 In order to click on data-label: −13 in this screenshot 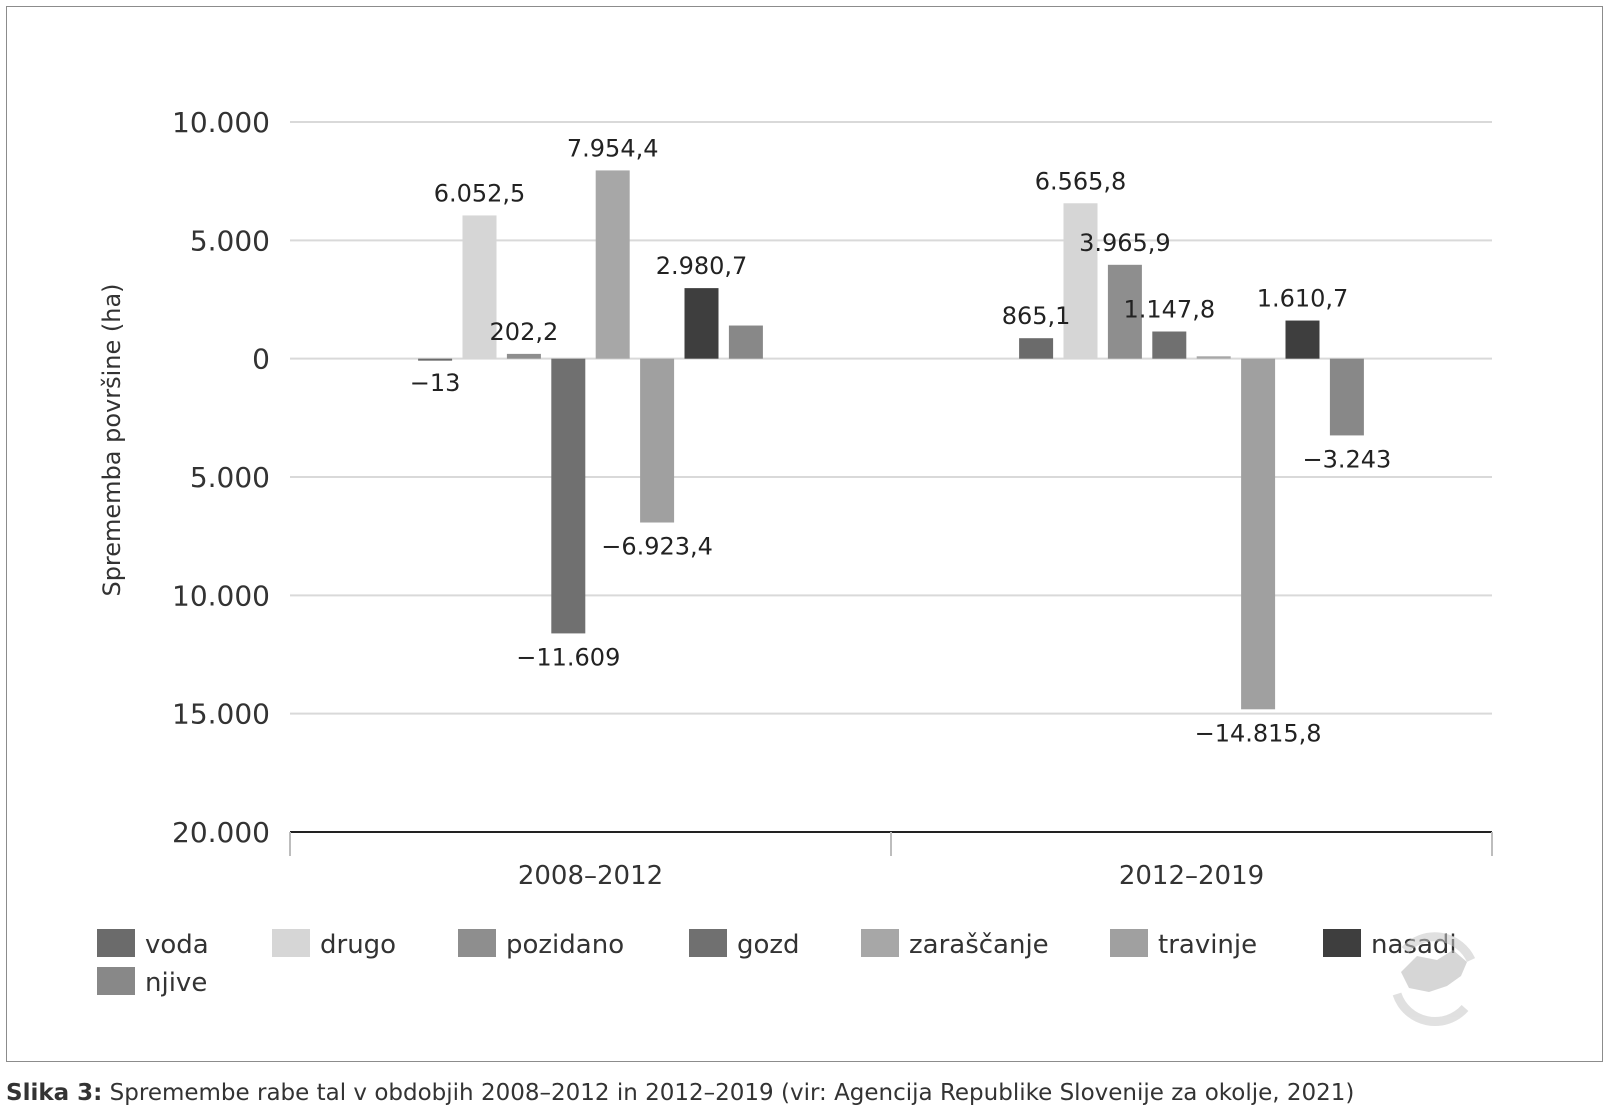, I will do `click(435, 383)`.